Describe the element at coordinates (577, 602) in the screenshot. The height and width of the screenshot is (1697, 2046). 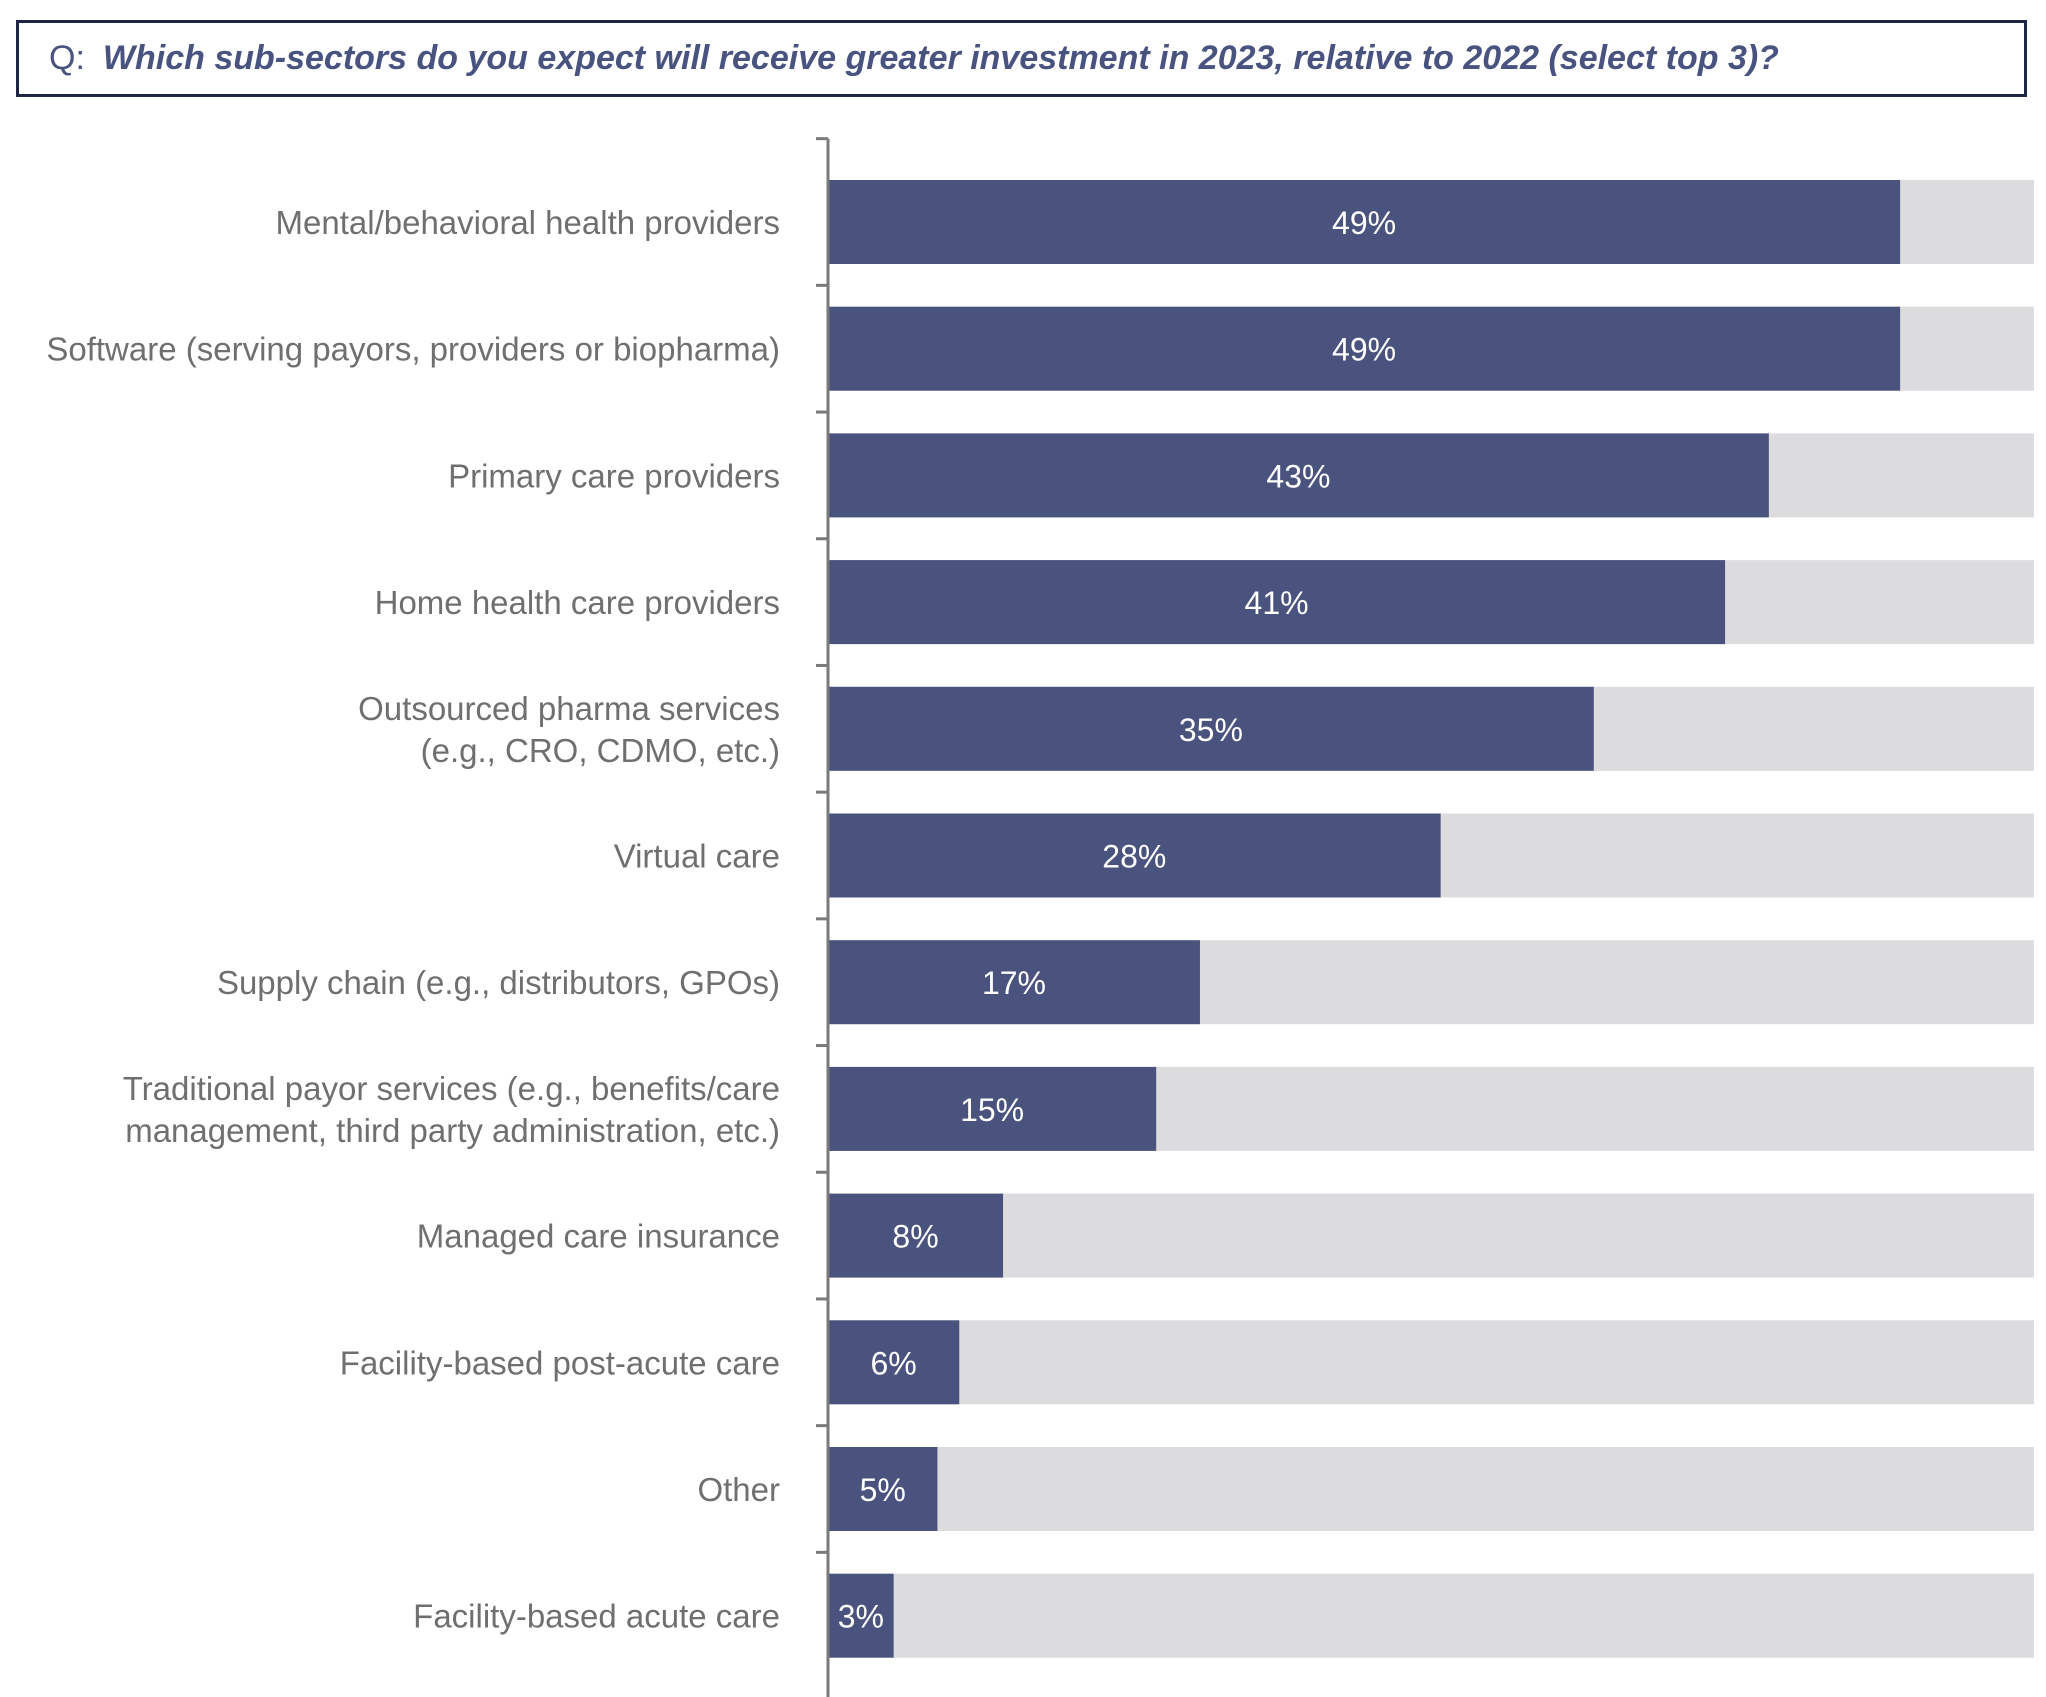
I see `category-label: Home health care providers` at that location.